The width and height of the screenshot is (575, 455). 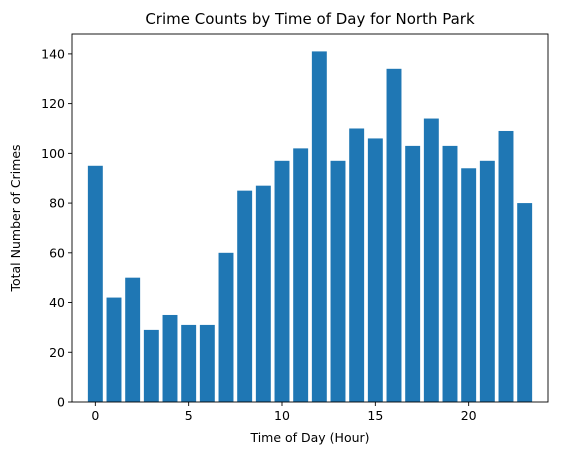 What do you see at coordinates (61, 402) in the screenshot?
I see `y-tick-label: 0` at bounding box center [61, 402].